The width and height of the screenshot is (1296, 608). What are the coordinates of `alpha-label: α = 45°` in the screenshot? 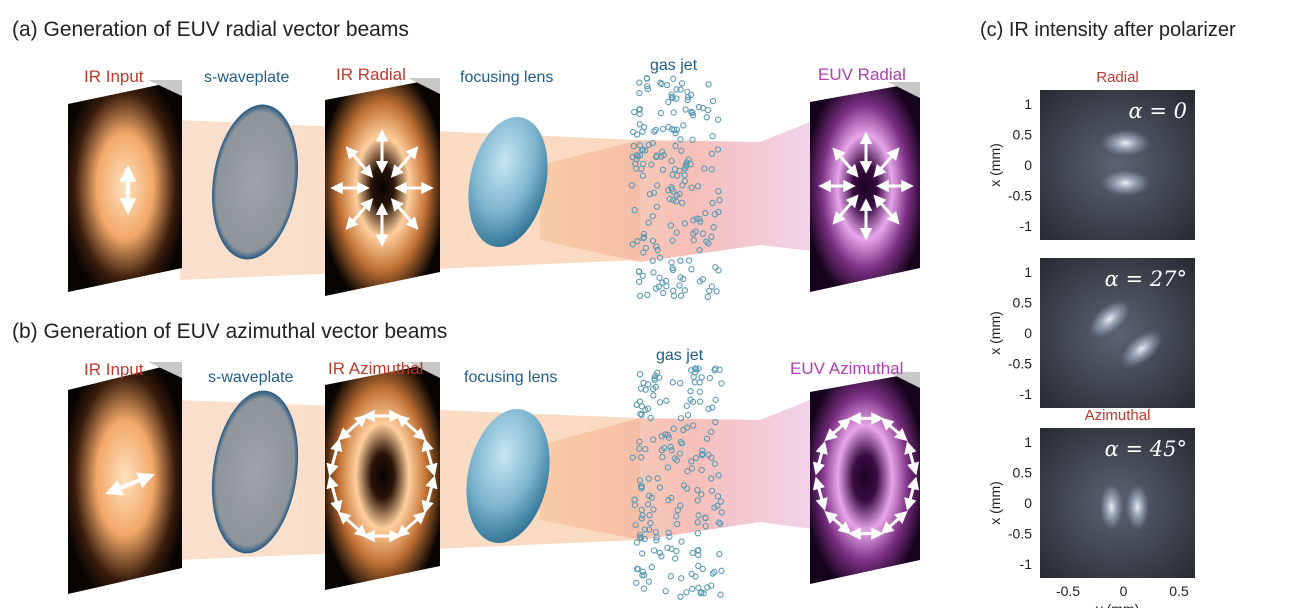 It's located at (1146, 449).